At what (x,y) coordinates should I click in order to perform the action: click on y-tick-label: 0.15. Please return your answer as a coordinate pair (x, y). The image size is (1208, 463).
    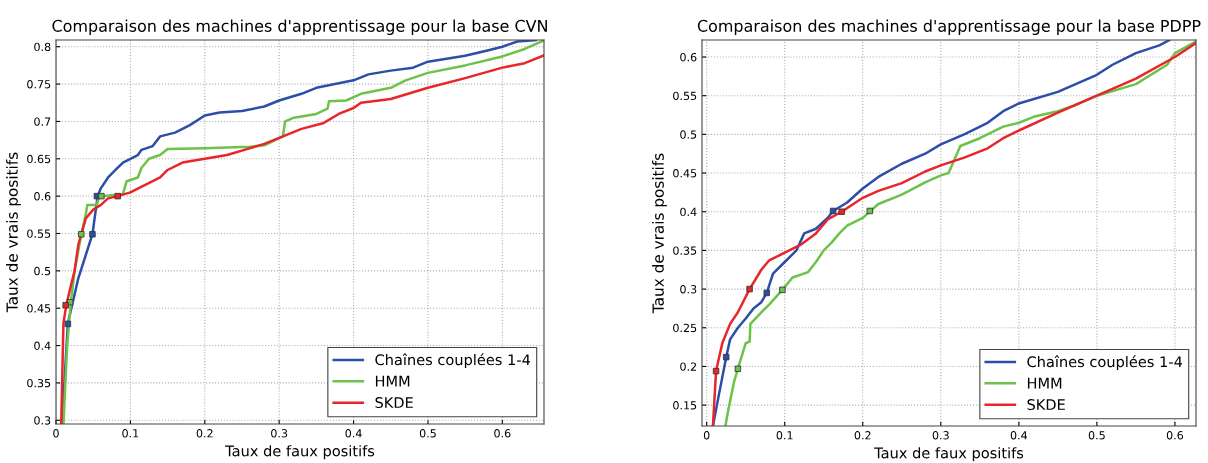
    Looking at the image, I should click on (685, 405).